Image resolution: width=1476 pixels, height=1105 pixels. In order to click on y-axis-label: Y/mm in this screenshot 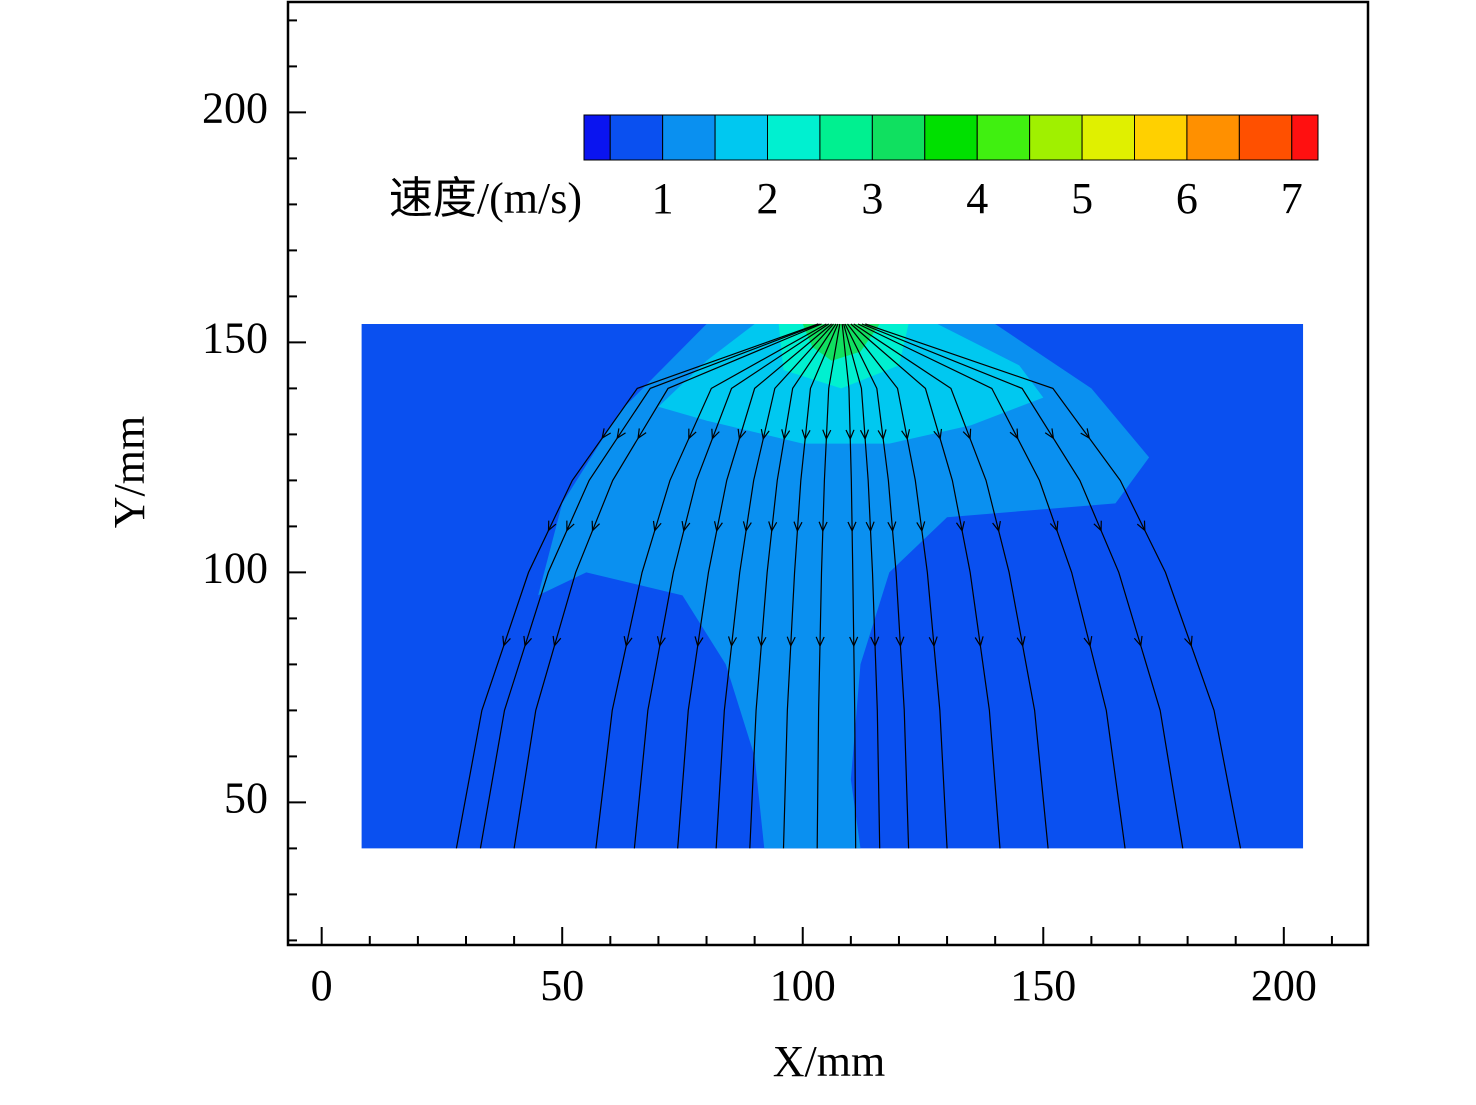, I will do `click(129, 472)`.